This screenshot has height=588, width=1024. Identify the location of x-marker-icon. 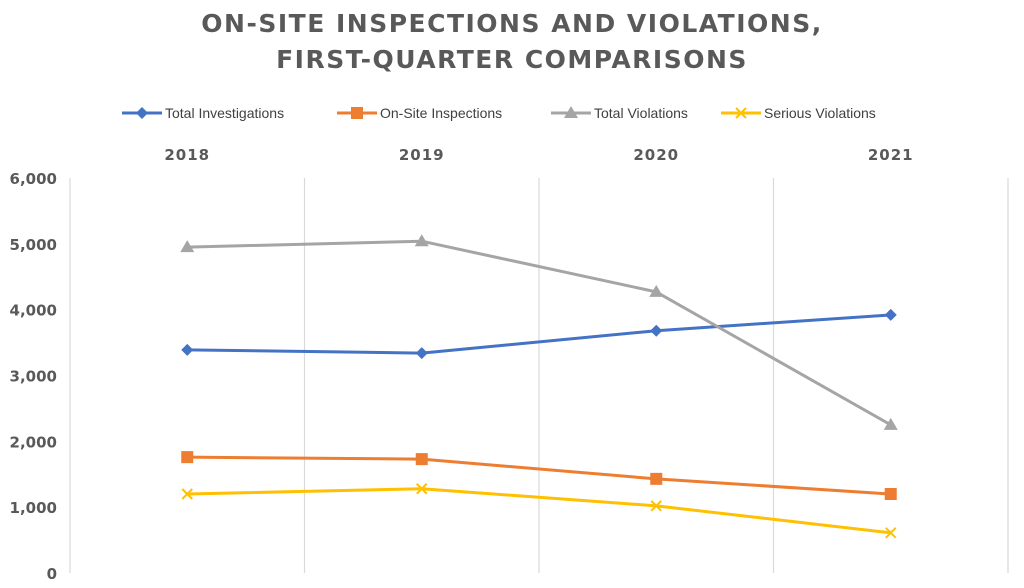
(741, 113).